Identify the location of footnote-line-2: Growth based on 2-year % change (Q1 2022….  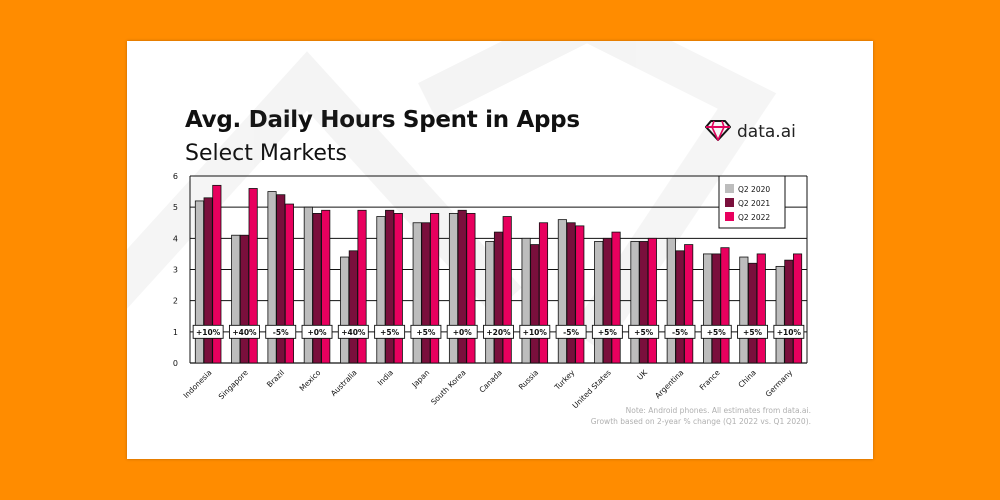
(700, 421).